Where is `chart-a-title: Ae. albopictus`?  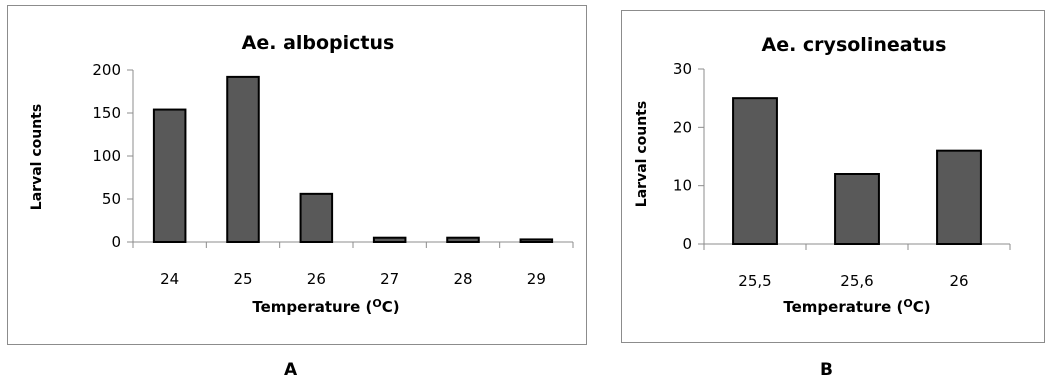 chart-a-title: Ae. albopictus is located at coordinates (318, 43).